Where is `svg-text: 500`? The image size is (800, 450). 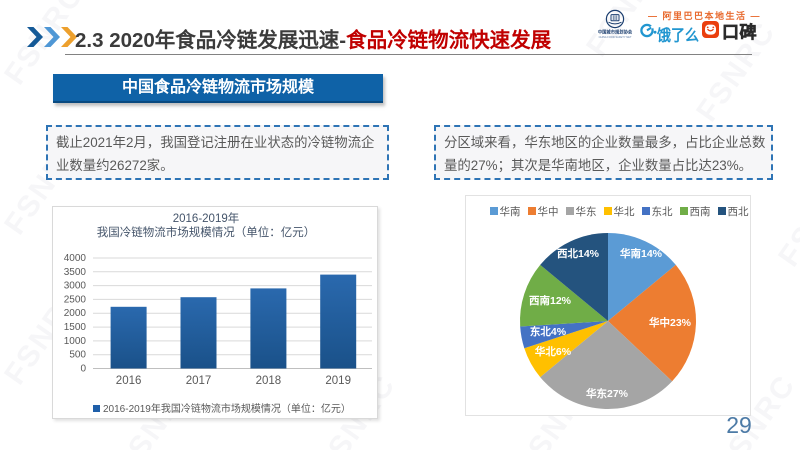
svg-text: 500 is located at coordinates (77, 355).